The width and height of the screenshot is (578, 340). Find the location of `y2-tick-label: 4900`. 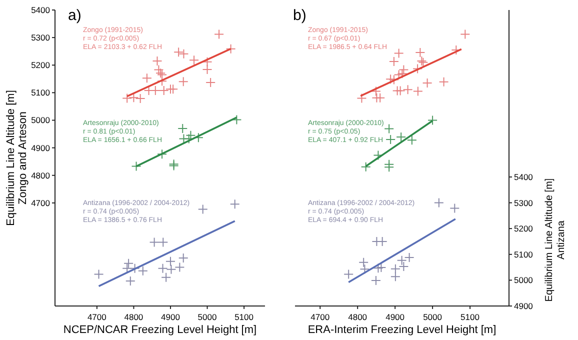

y2-tick-label: 4900 is located at coordinates (524, 306).